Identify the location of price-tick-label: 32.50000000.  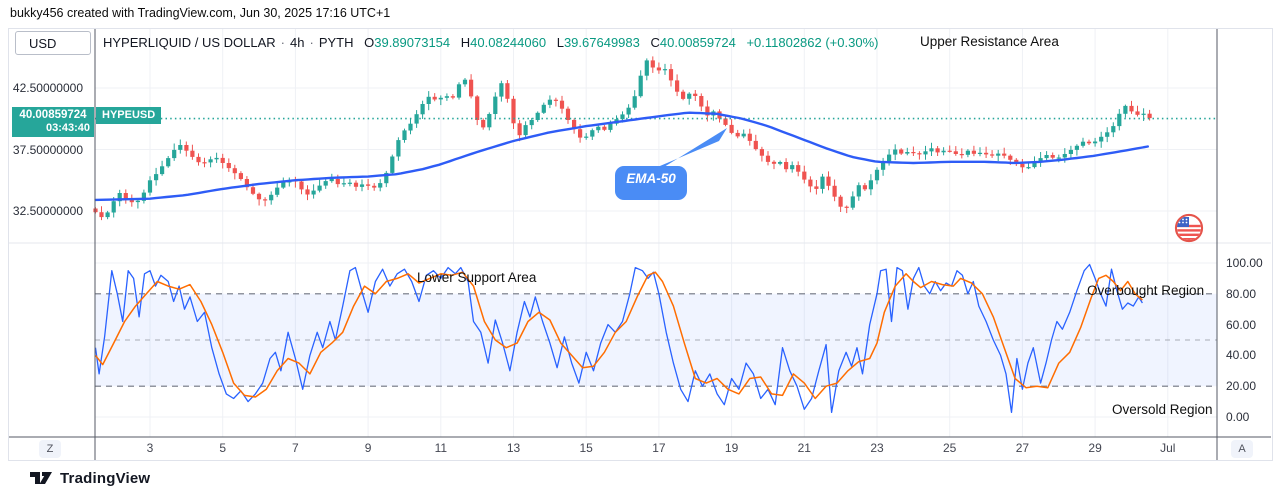
(47, 211).